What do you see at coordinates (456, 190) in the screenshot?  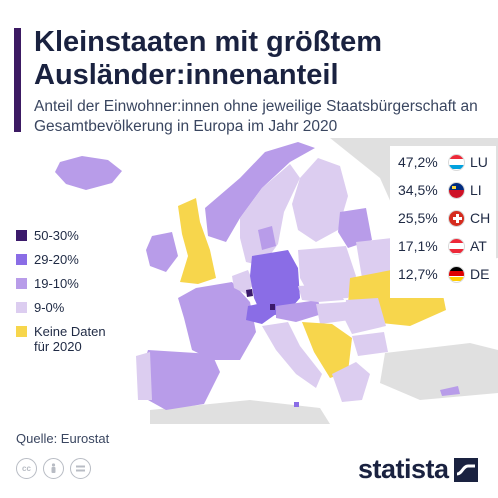 I see `liechtenstein-flag-icon` at bounding box center [456, 190].